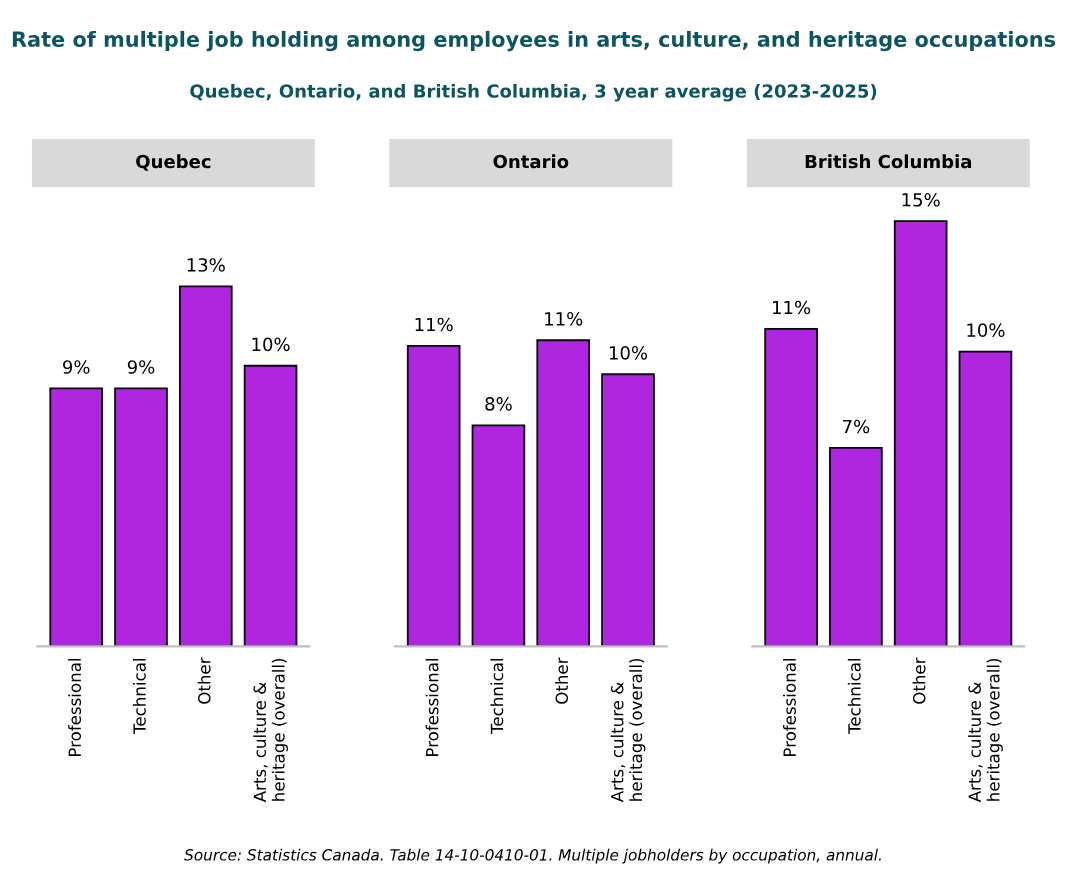  I want to click on data-label: 8%, so click(498, 404).